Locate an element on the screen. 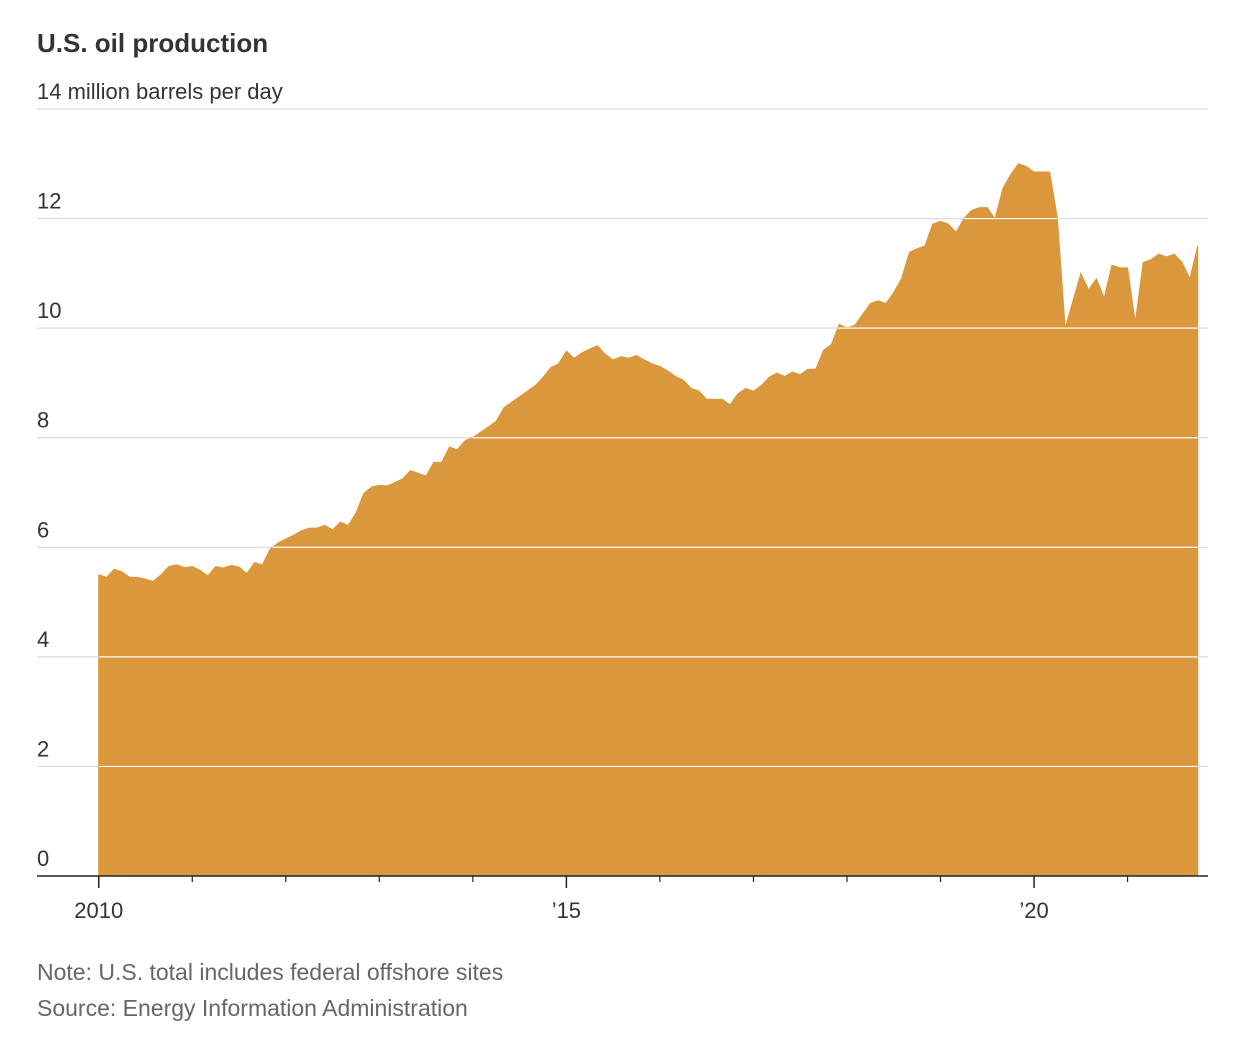 This screenshot has width=1240, height=1040. y-tick-label: 14 million barrels per day is located at coordinates (160, 91).